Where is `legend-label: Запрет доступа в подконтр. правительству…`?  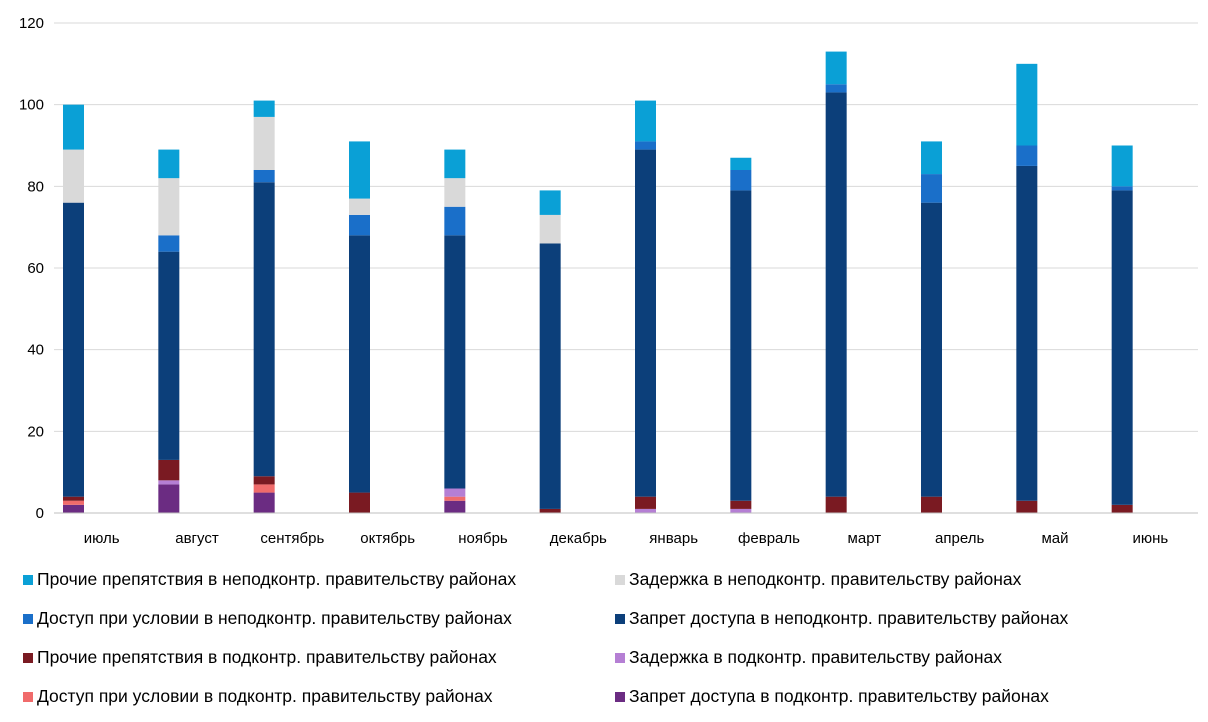 legend-label: Запрет доступа в подконтр. правительству… is located at coordinates (839, 696).